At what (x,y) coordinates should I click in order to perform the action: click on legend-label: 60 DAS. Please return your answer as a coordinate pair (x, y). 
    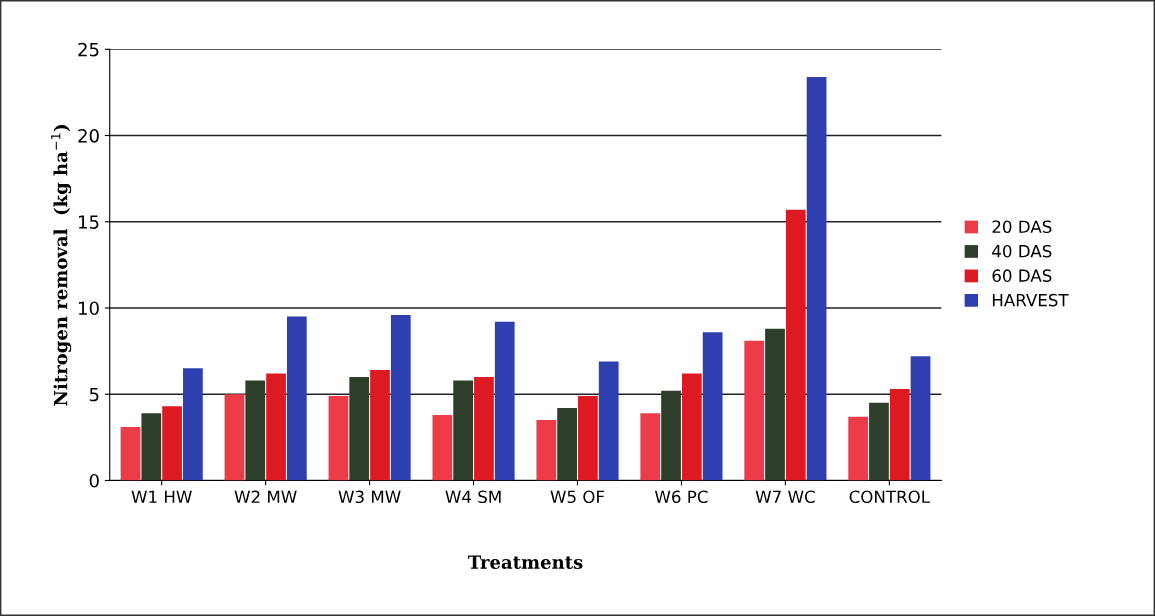
    Looking at the image, I should click on (1022, 275).